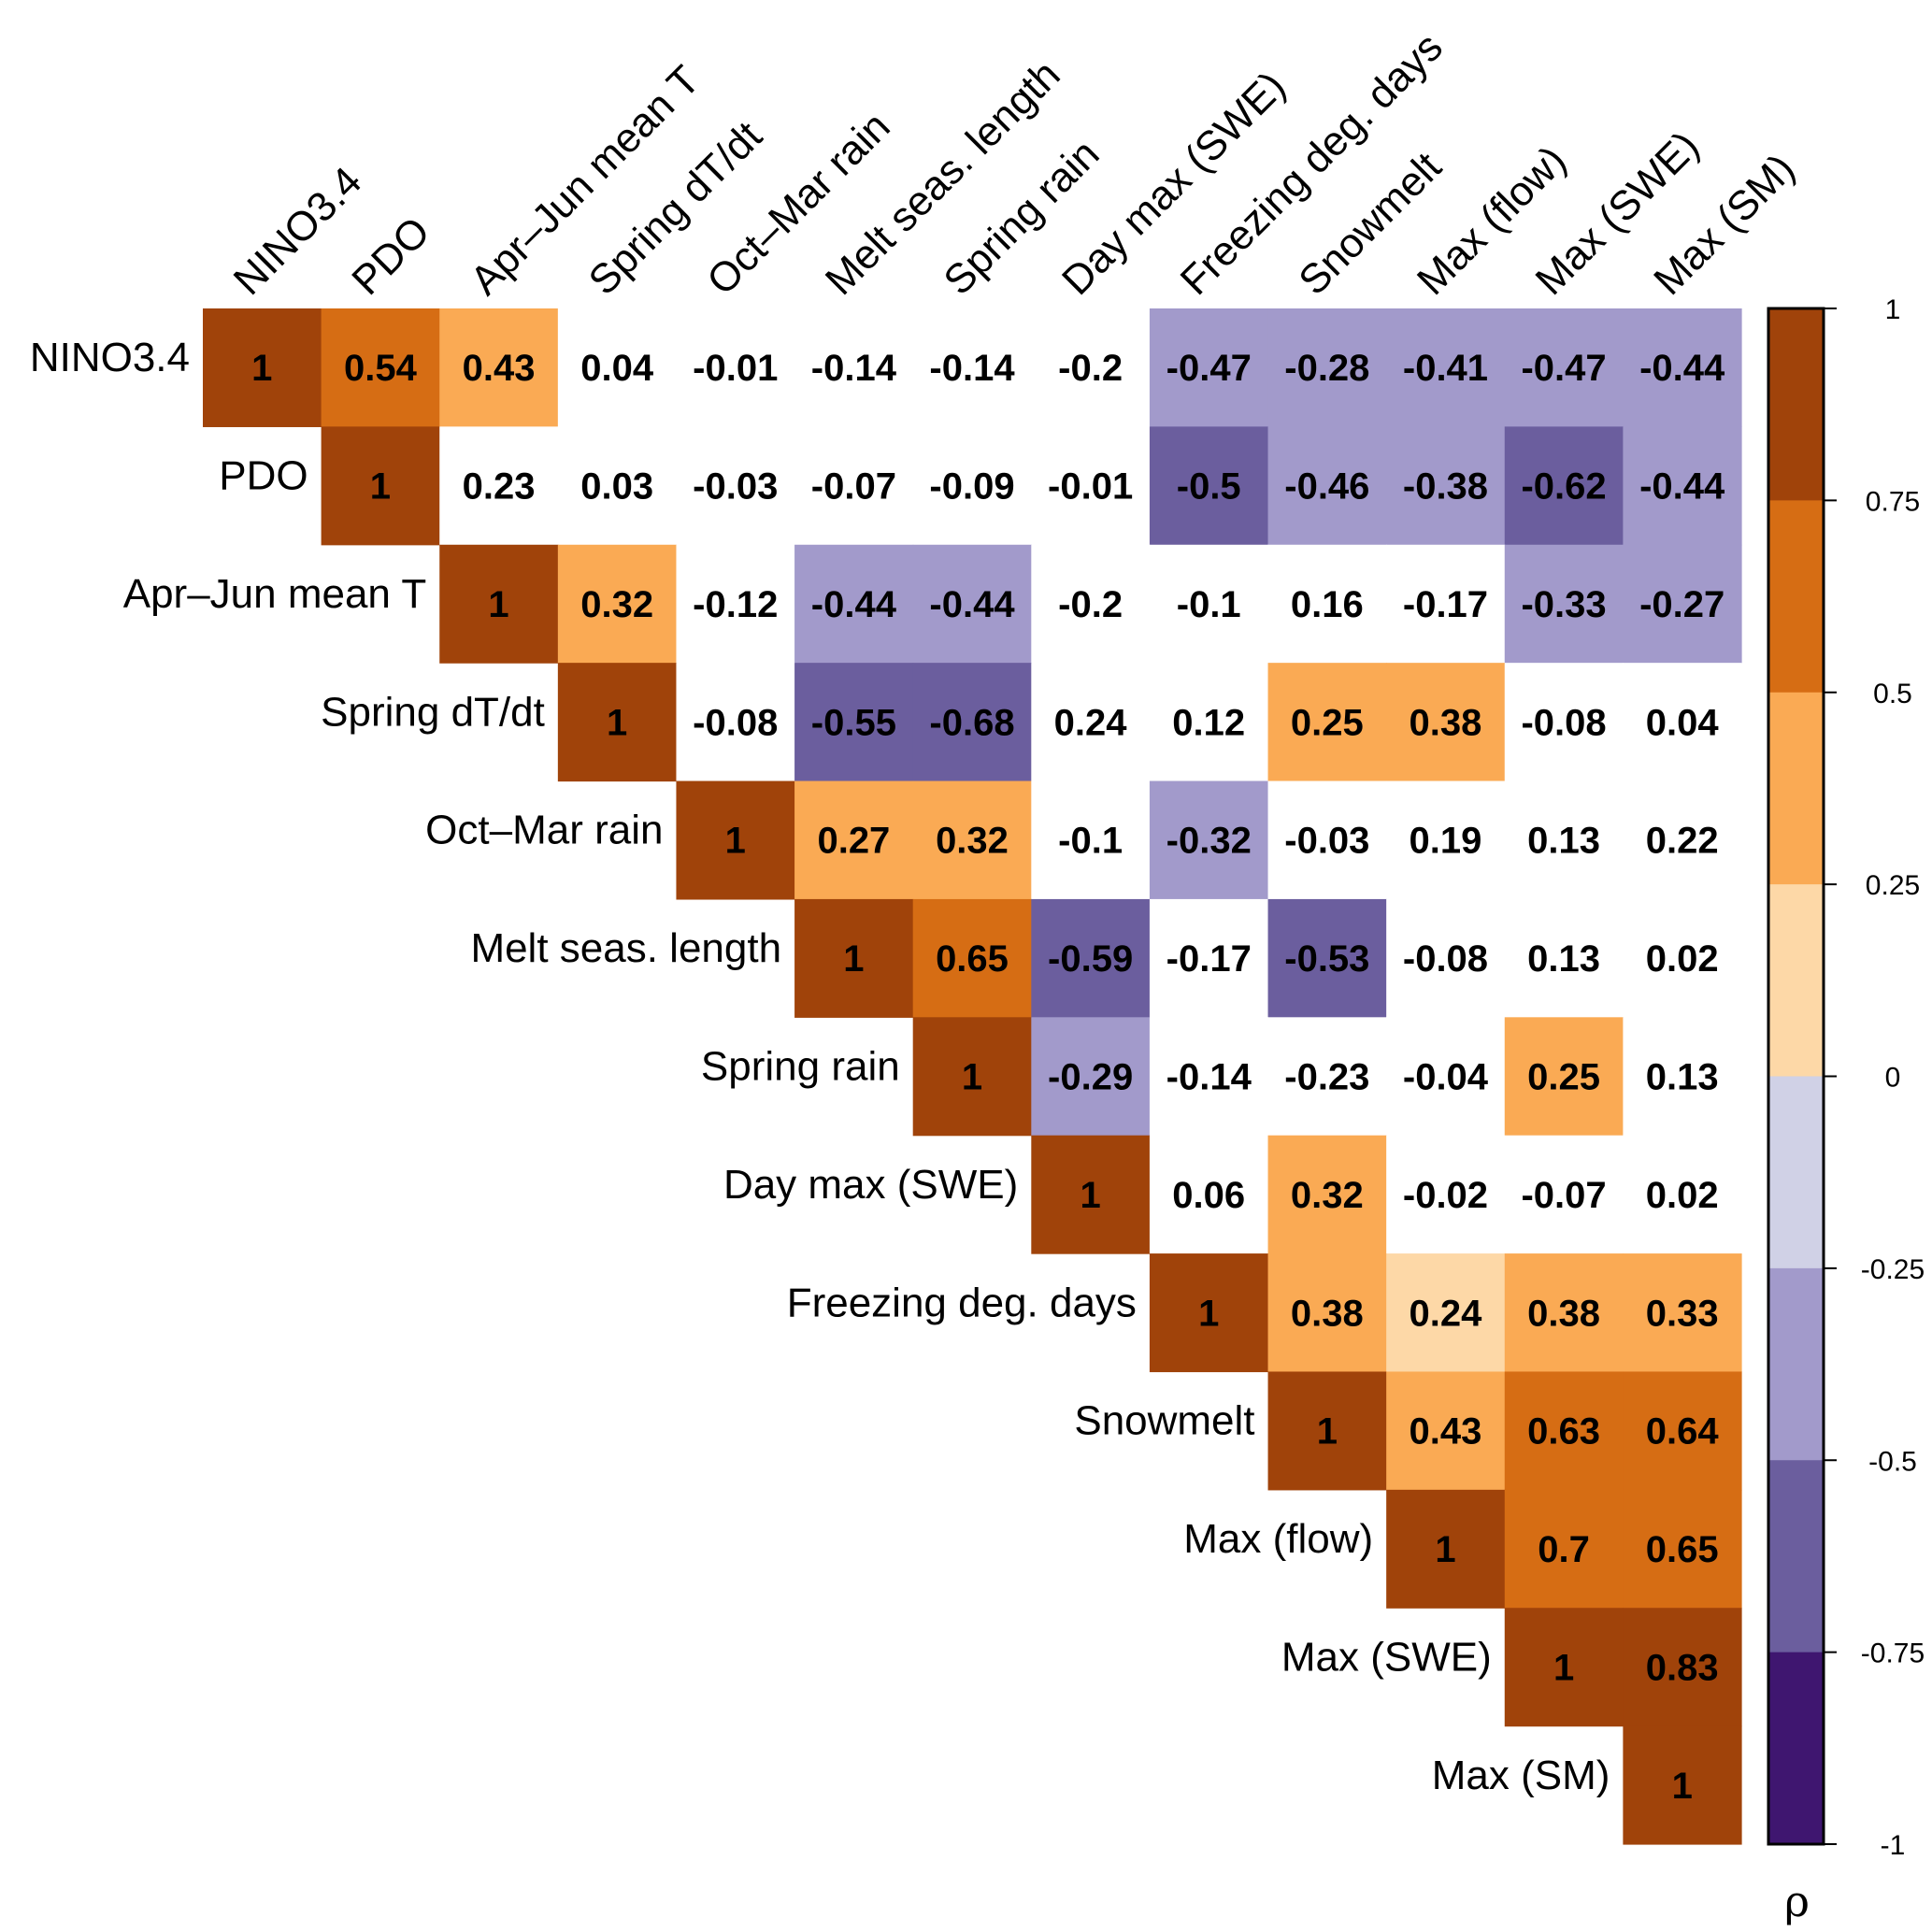 The image size is (1932, 1932). Describe the element at coordinates (1090, 1077) in the screenshot. I see `cell-value-label: -0.29` at that location.